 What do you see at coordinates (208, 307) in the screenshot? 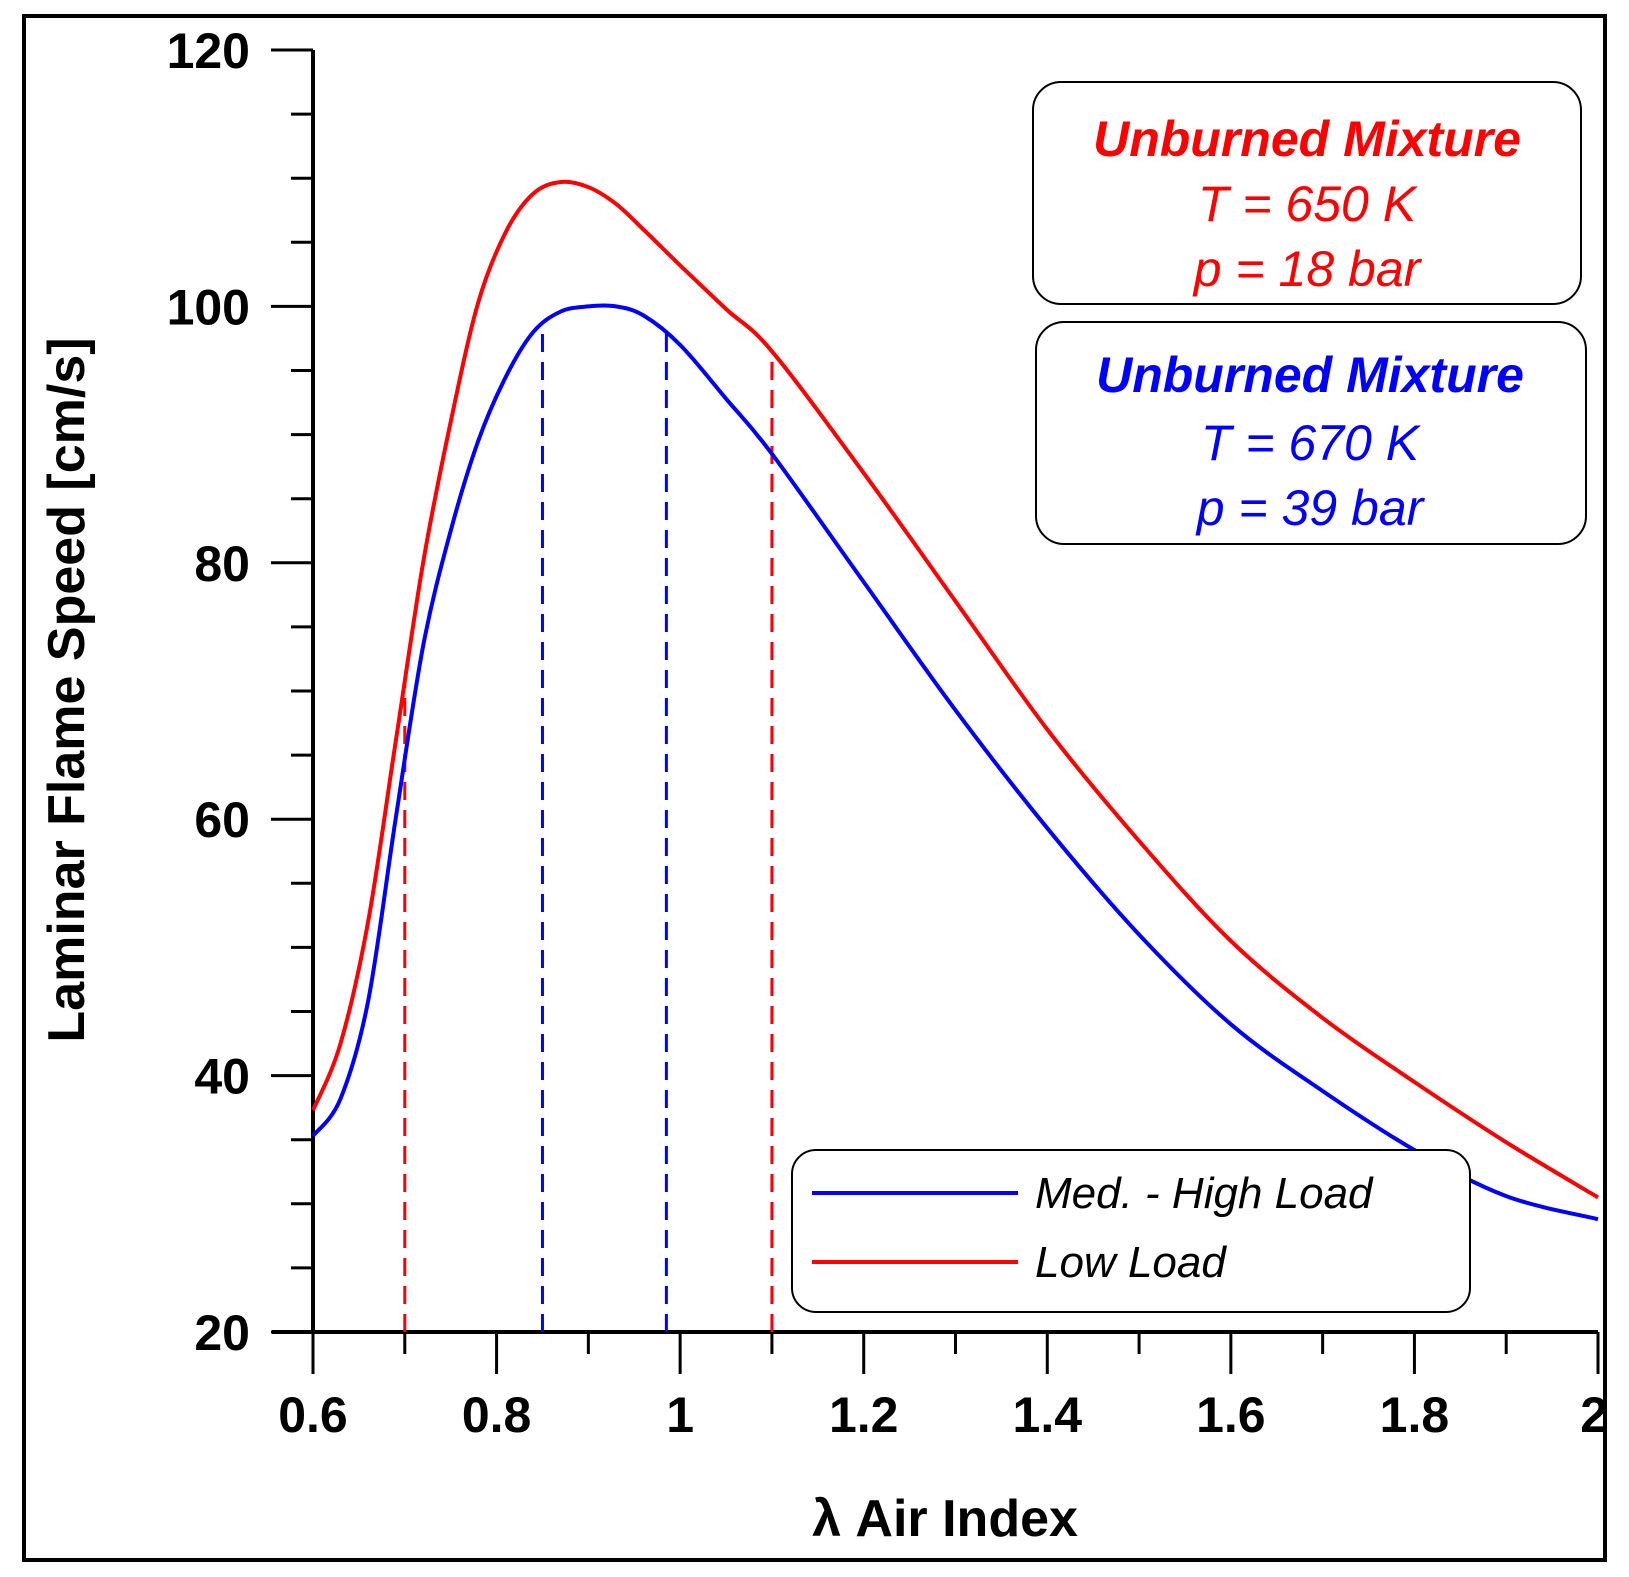
I see `y-tick-label: 100` at bounding box center [208, 307].